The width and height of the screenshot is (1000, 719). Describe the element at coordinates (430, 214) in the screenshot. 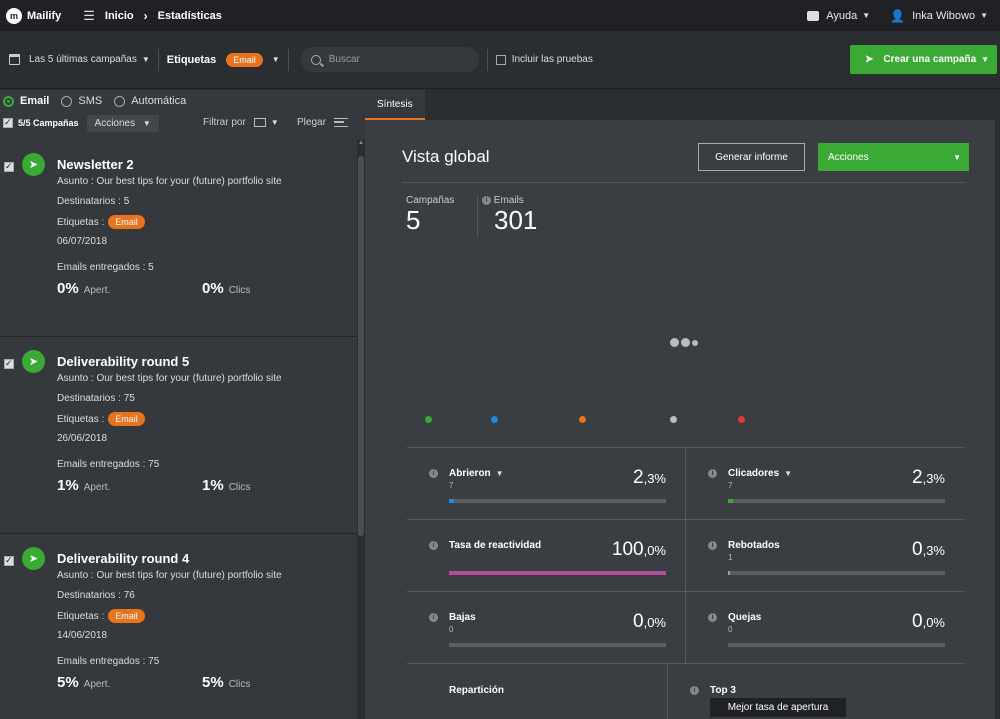

I see `kpi-campaigns: Campañas 5` at that location.